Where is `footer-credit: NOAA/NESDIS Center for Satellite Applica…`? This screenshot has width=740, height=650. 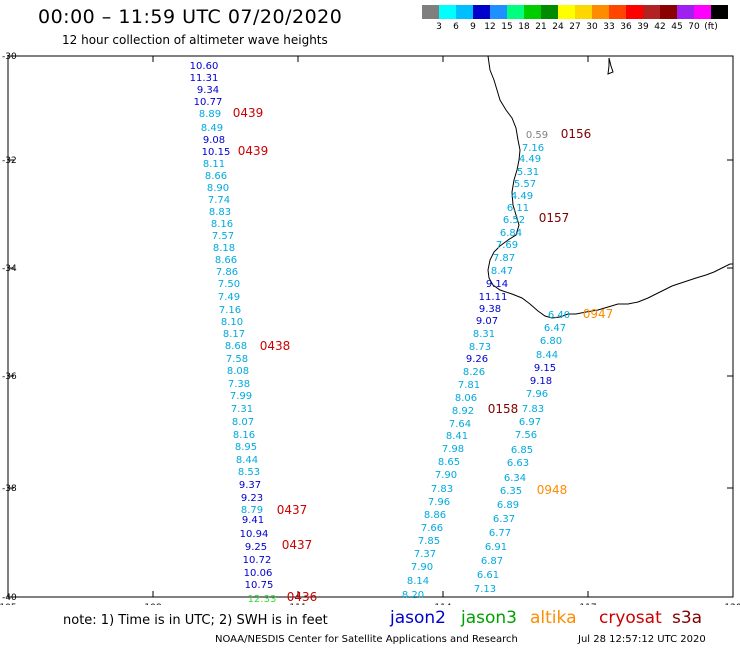
footer-credit: NOAA/NESDIS Center for Satellite Applica… is located at coordinates (366, 639).